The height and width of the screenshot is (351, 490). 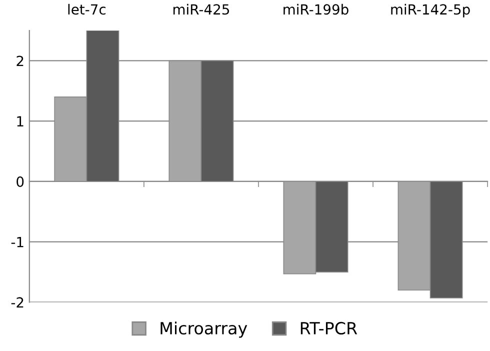 What do you see at coordinates (17, 302) in the screenshot?
I see `y-tick-label: -2` at bounding box center [17, 302].